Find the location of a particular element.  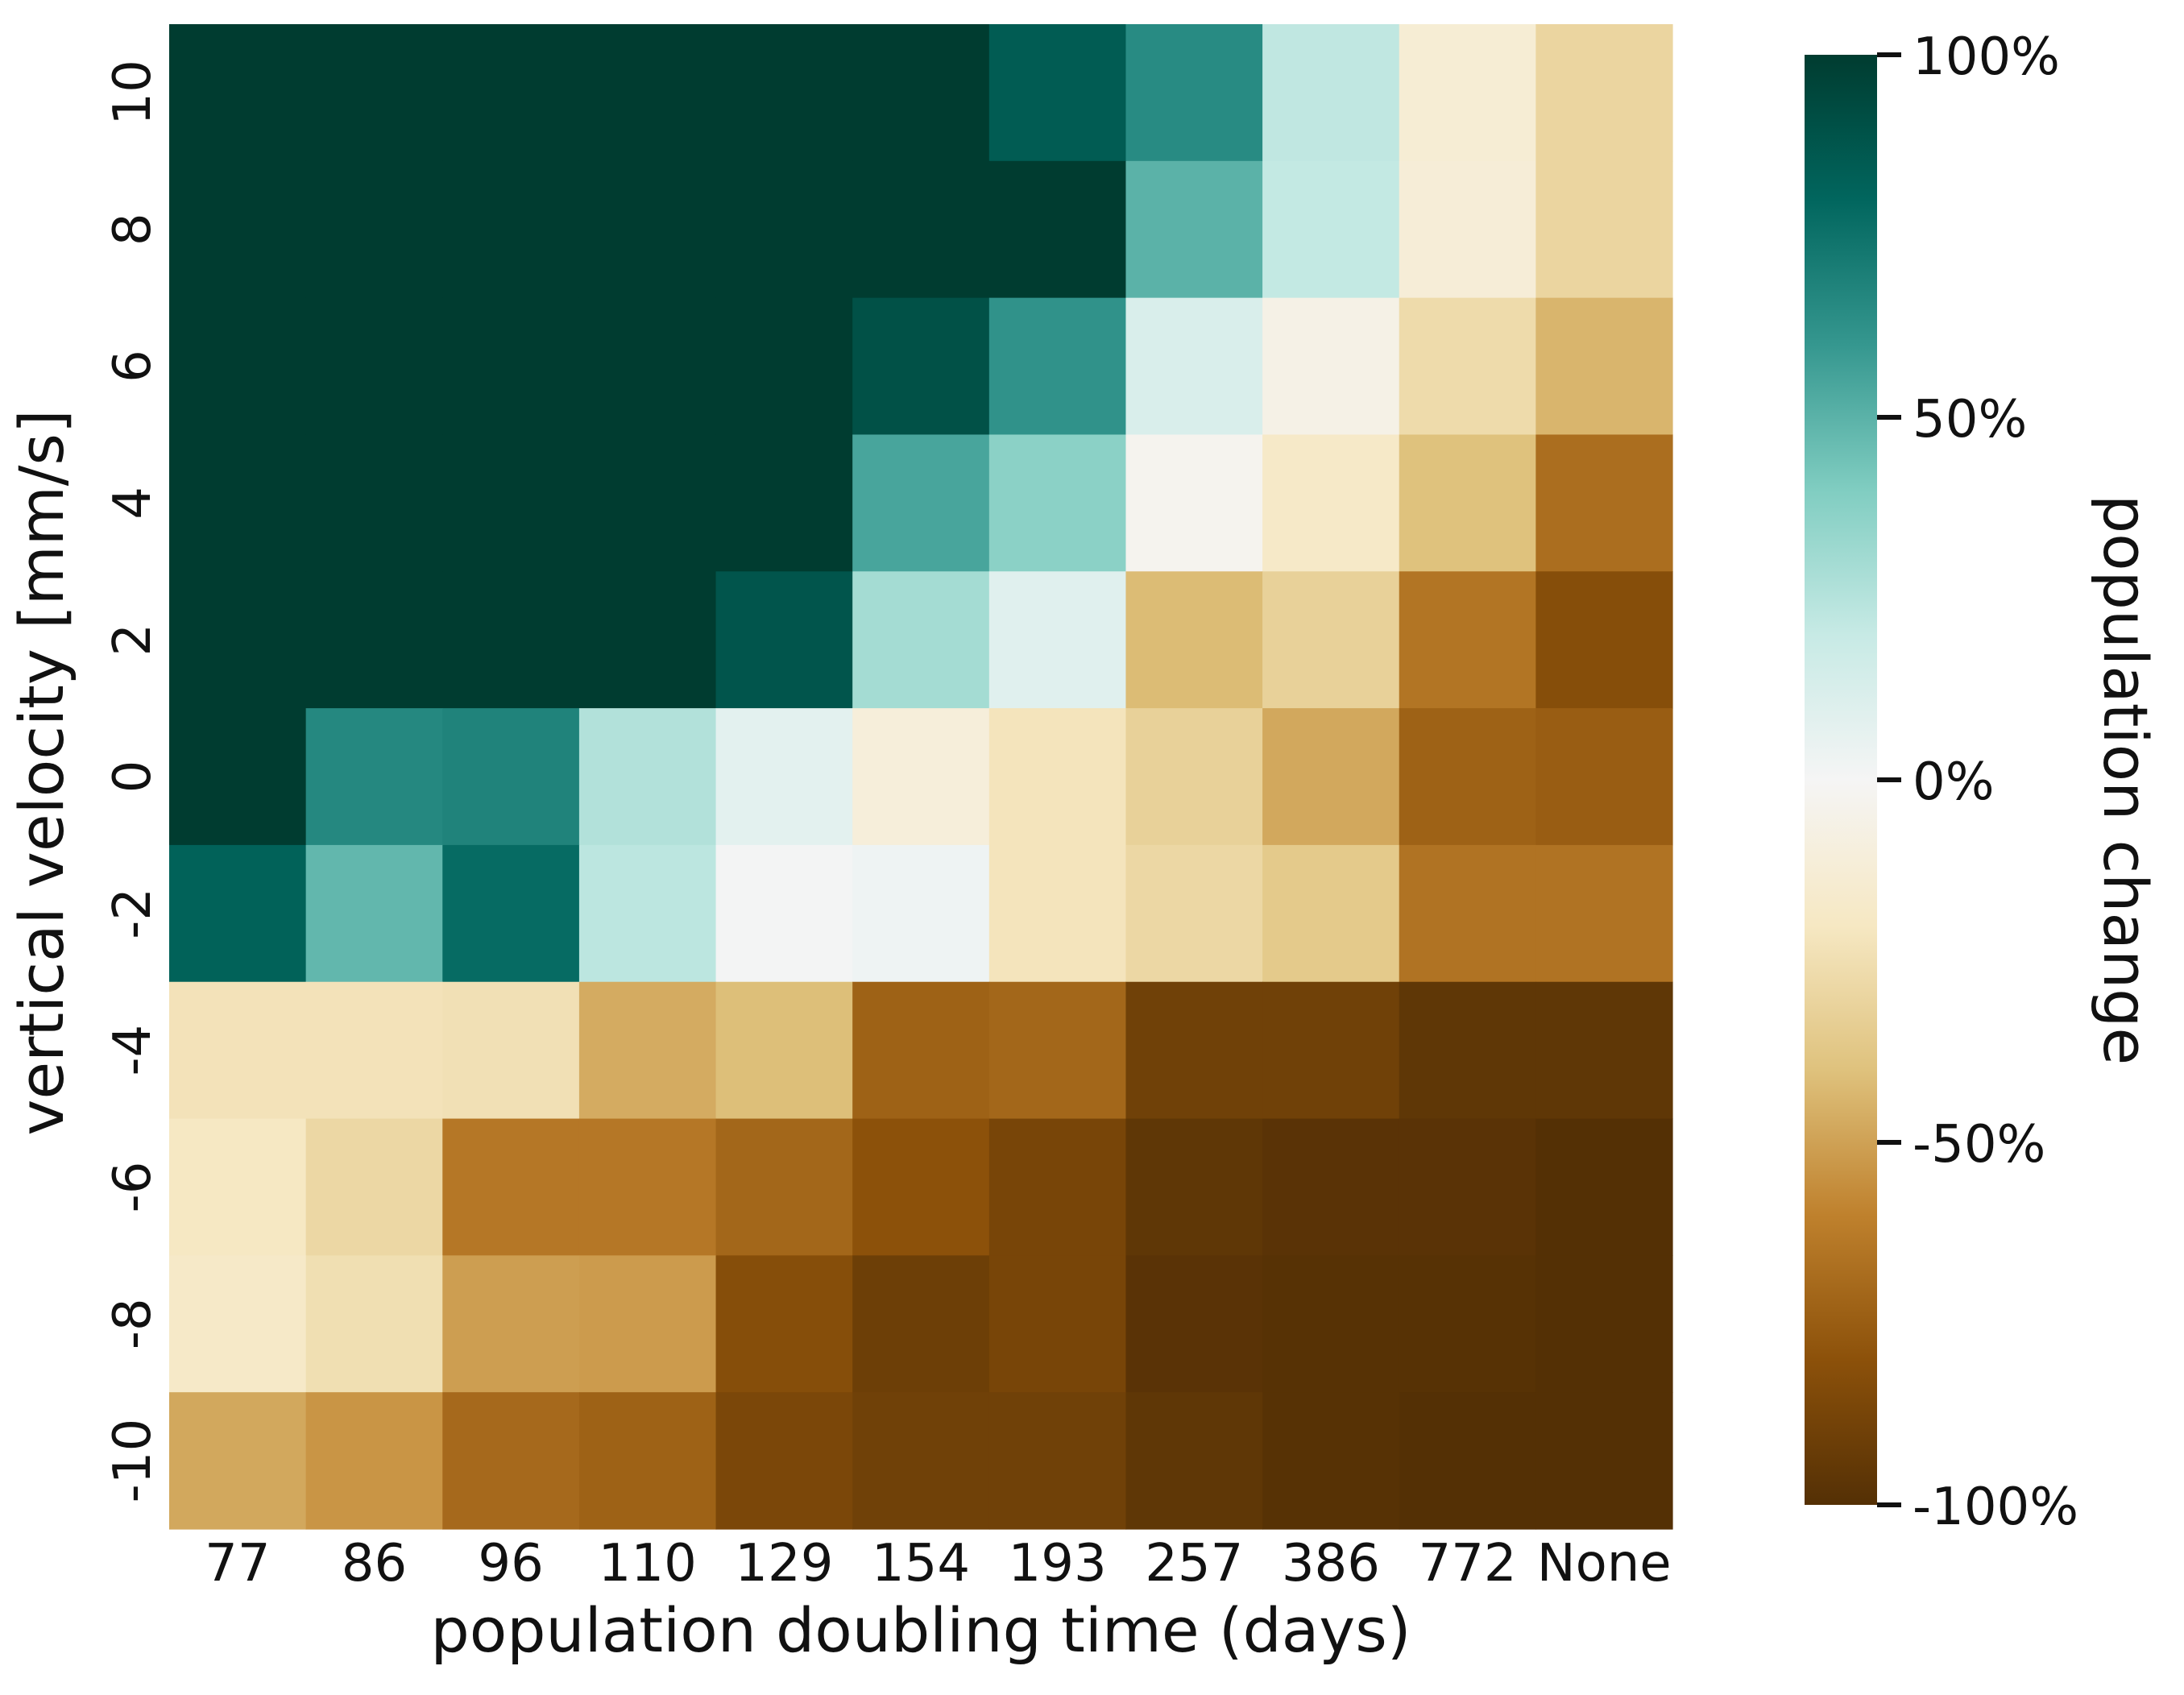

x-axis-label: population doubling time (days) is located at coordinates (921, 1630).